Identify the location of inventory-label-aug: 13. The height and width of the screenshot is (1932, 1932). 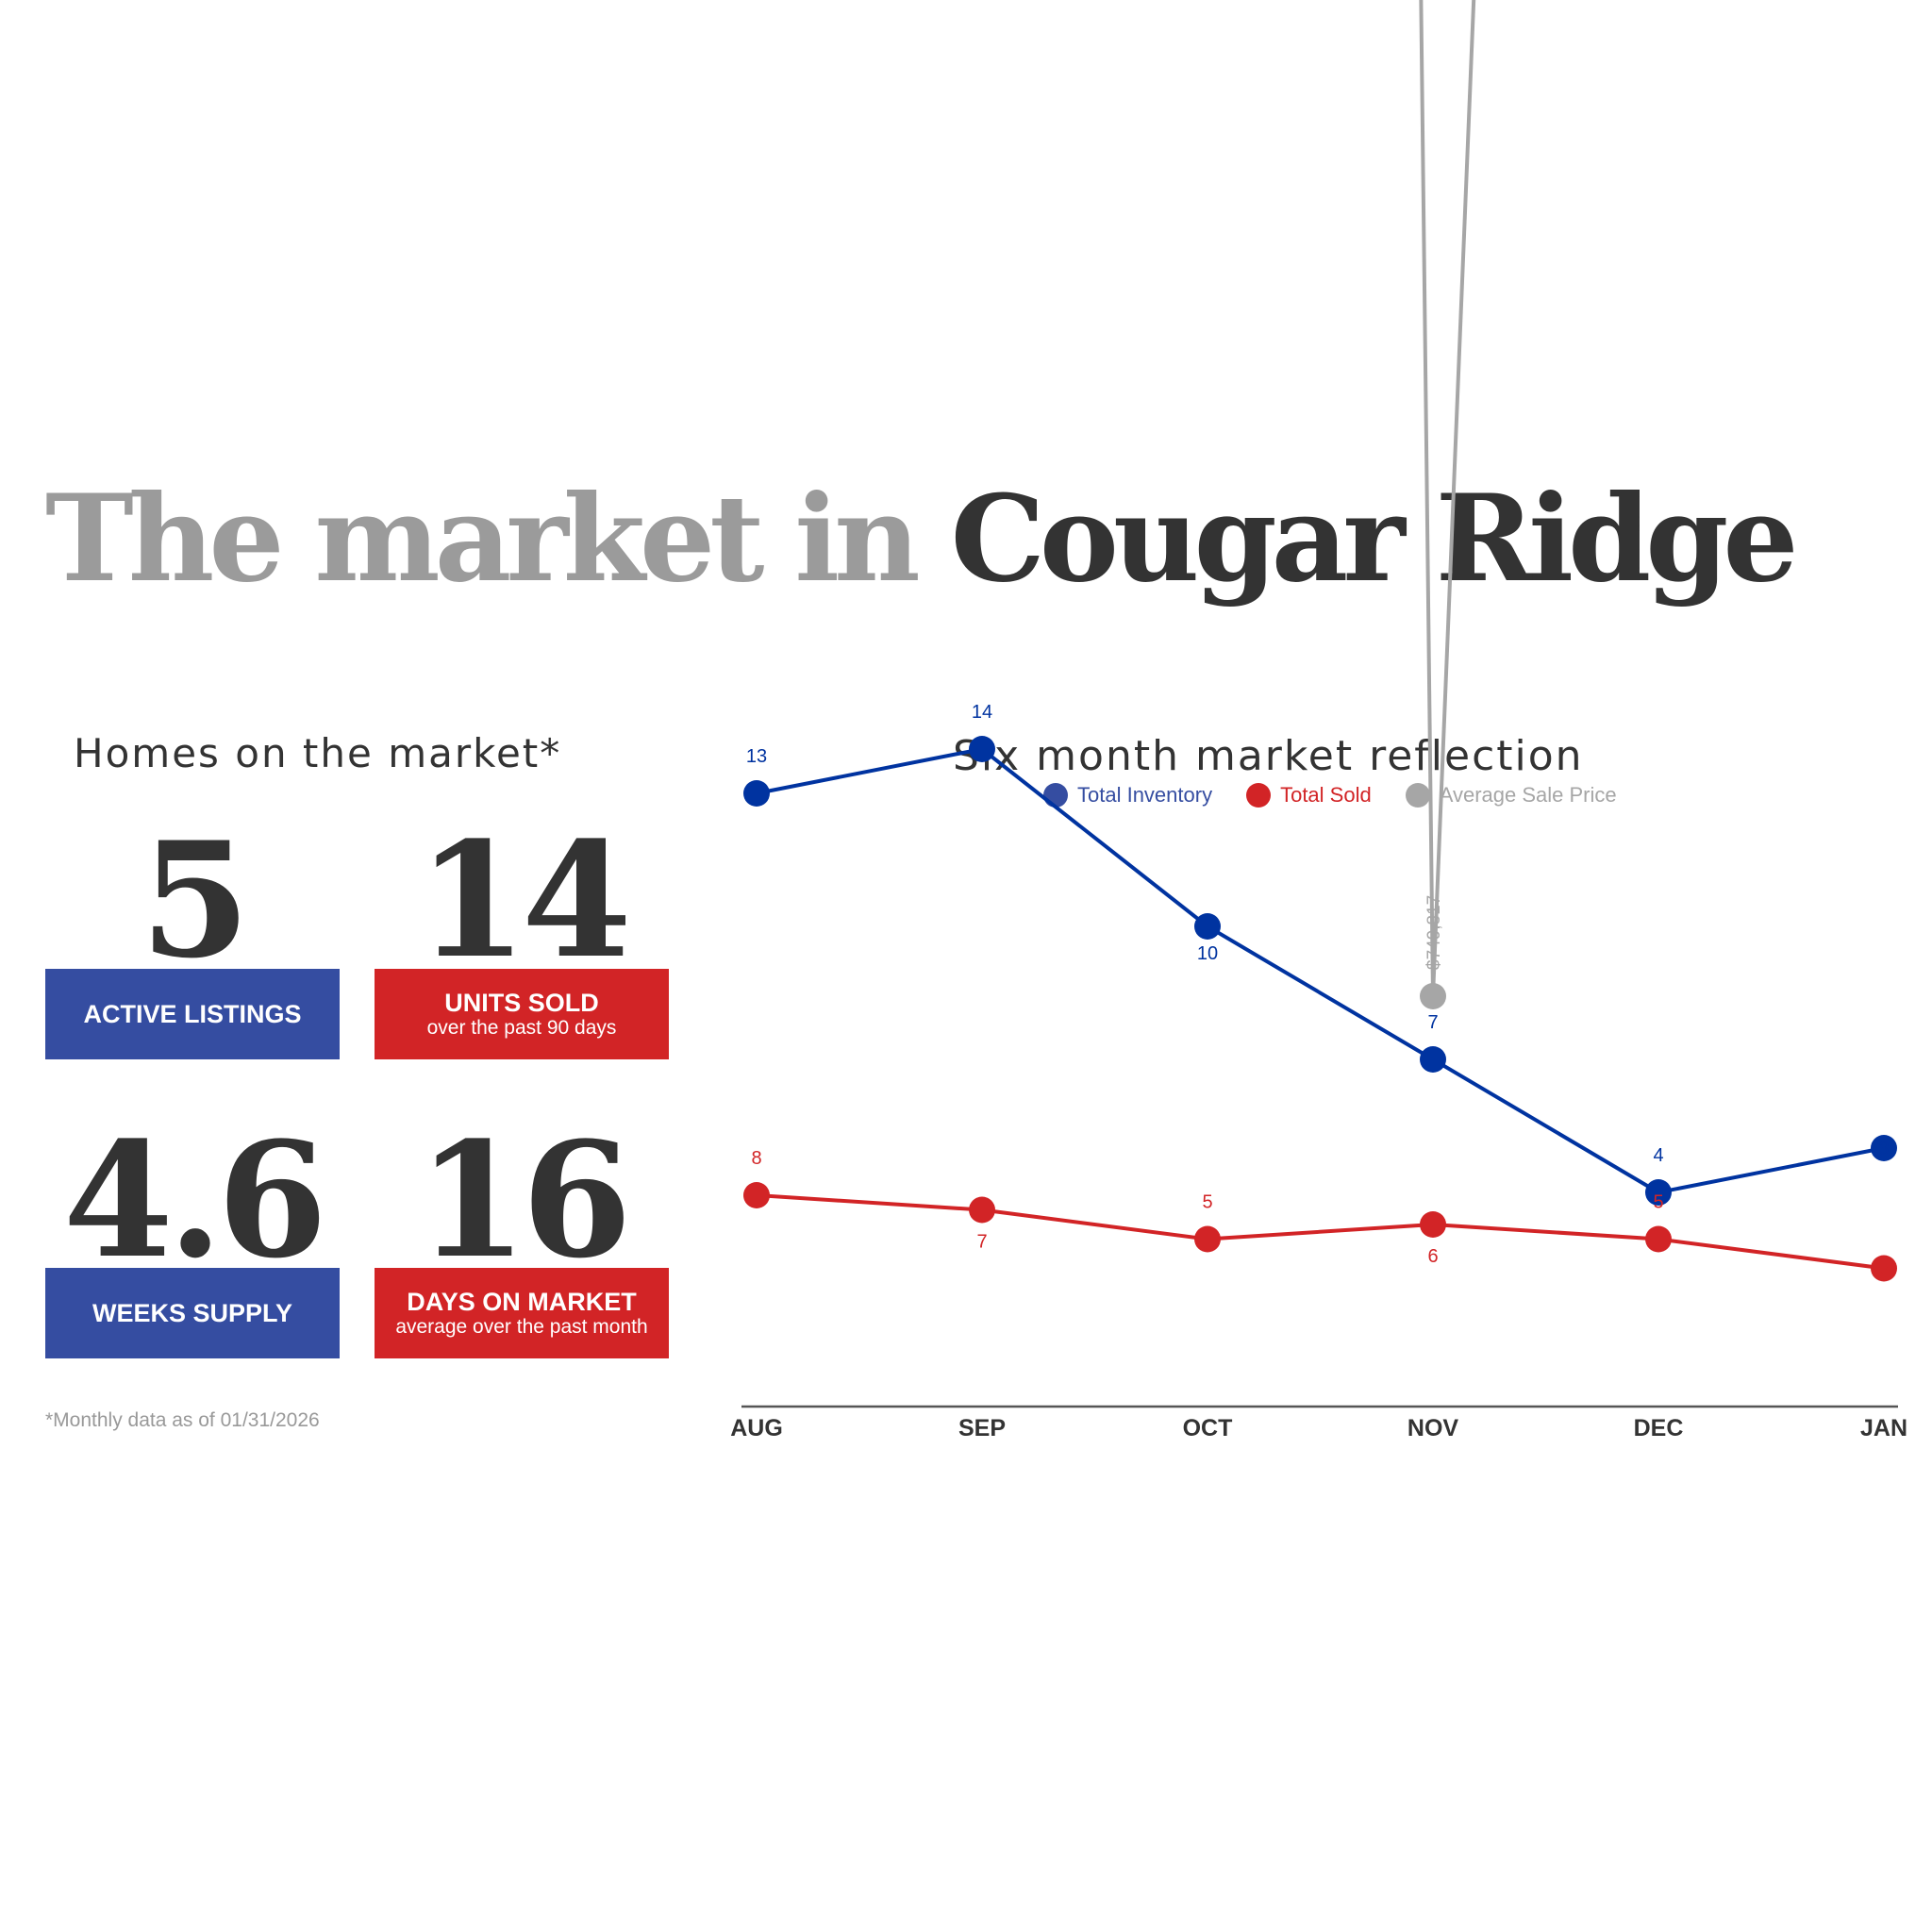
(757, 757).